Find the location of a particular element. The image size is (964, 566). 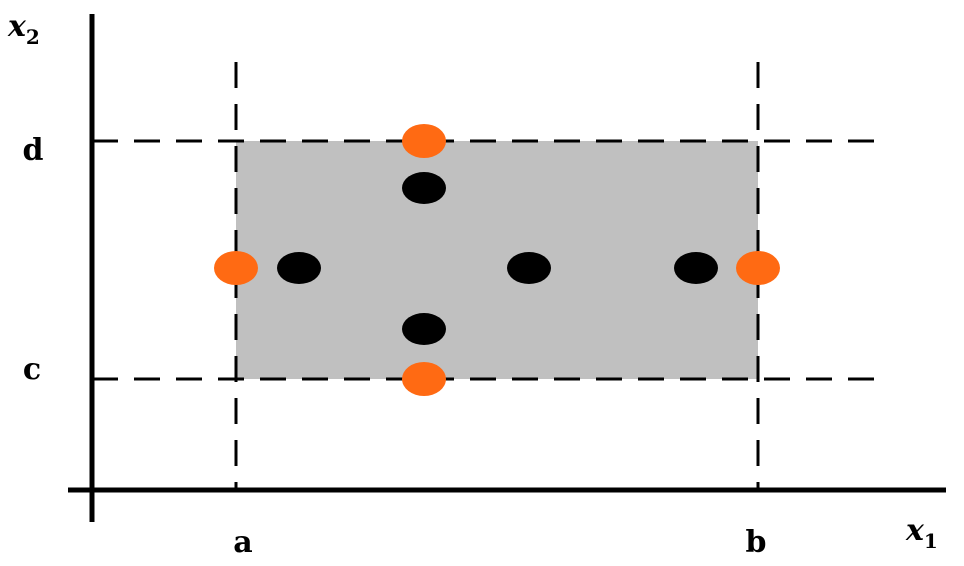

tick-label-b: b is located at coordinates (756, 542).